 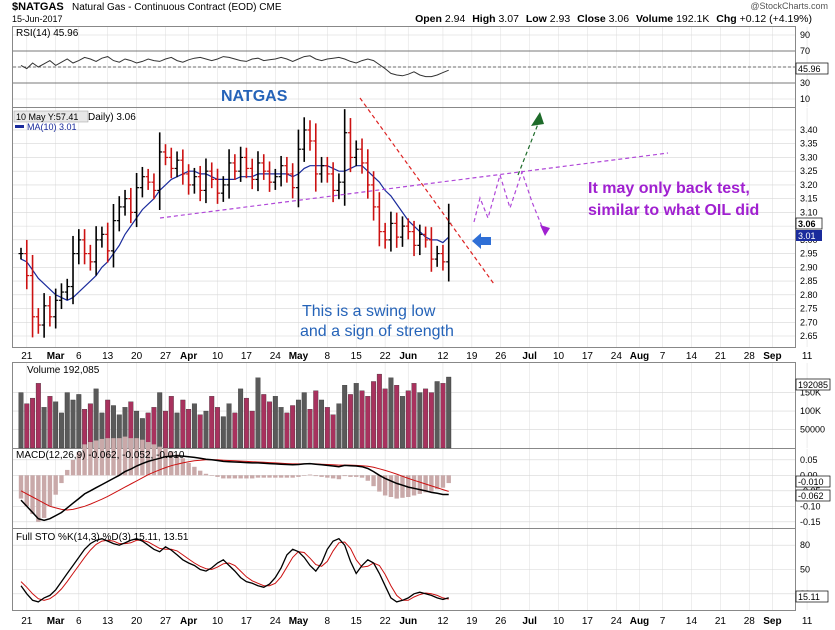 I want to click on x-axis-label: 24, so click(x=617, y=356).